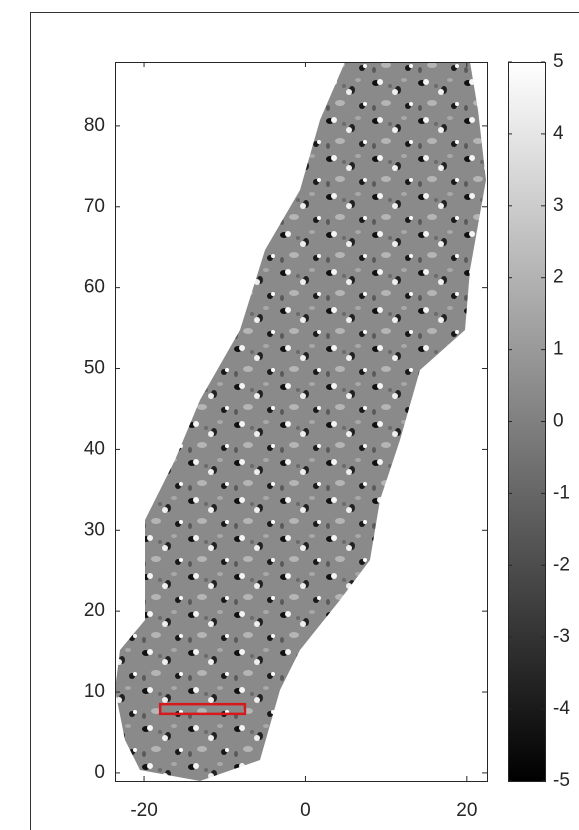 The width and height of the screenshot is (579, 830). Describe the element at coordinates (527, 422) in the screenshot. I see `colorbar` at that location.